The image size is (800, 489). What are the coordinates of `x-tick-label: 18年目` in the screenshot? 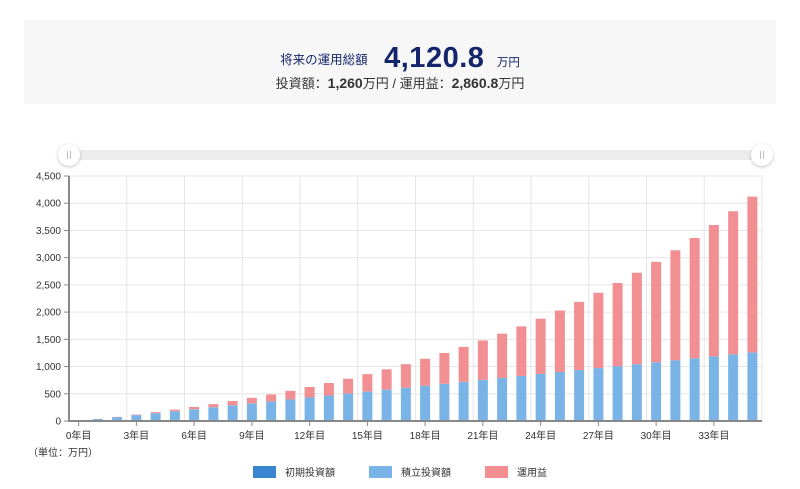 It's located at (425, 435).